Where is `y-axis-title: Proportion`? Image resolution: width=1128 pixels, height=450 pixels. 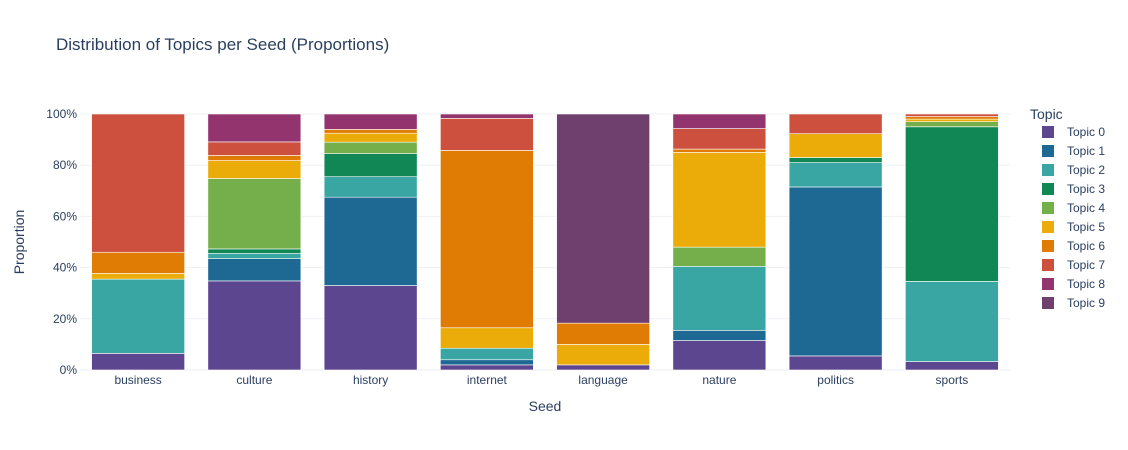
y-axis-title: Proportion is located at coordinates (19, 242).